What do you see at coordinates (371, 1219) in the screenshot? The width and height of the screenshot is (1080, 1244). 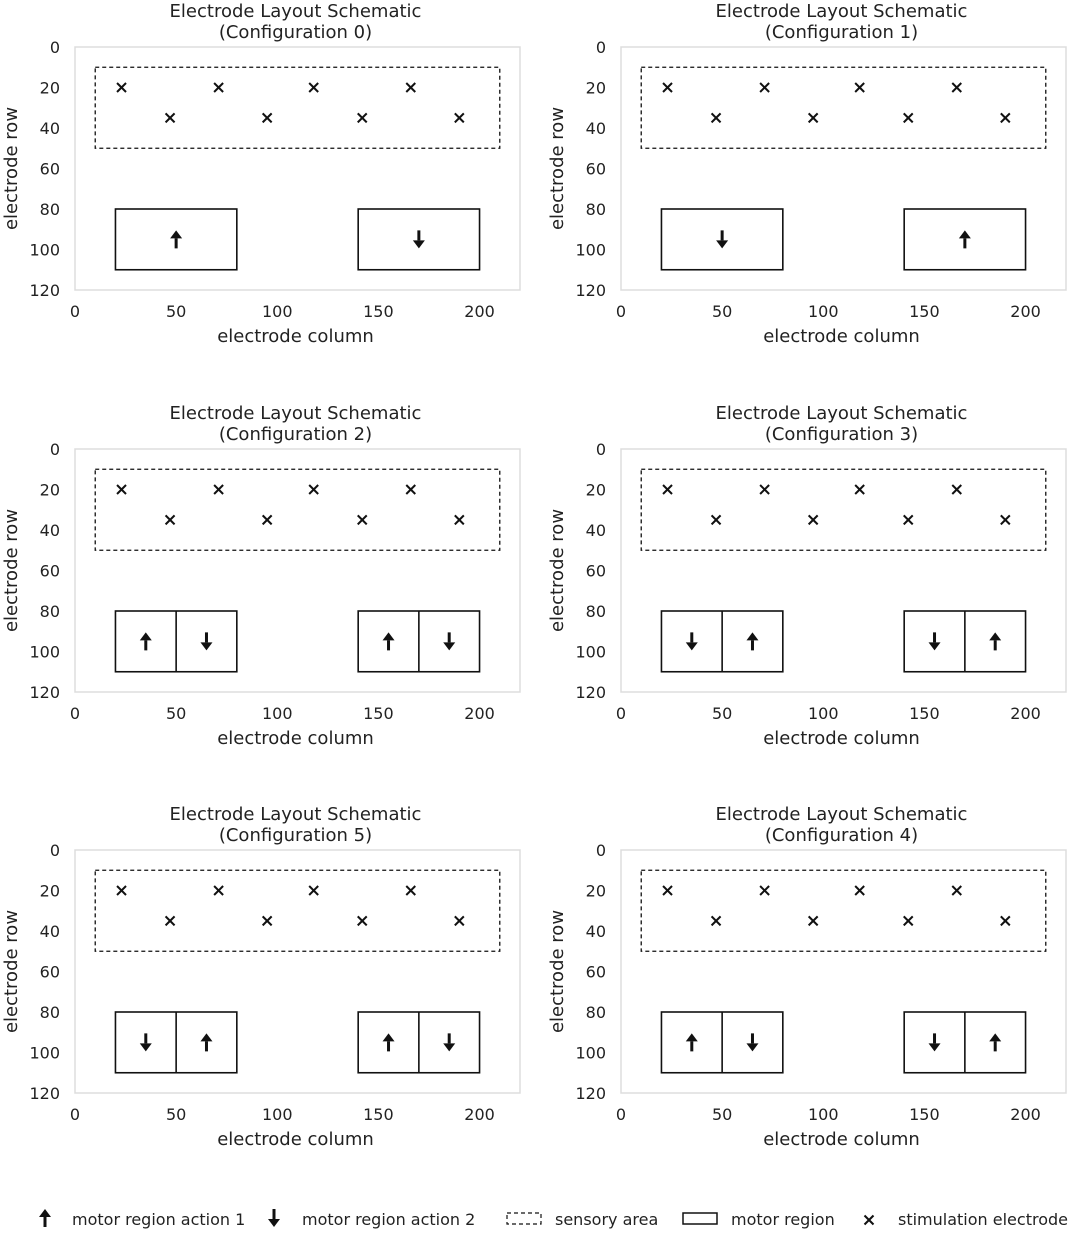 I see `legend-item: motor region action 2` at bounding box center [371, 1219].